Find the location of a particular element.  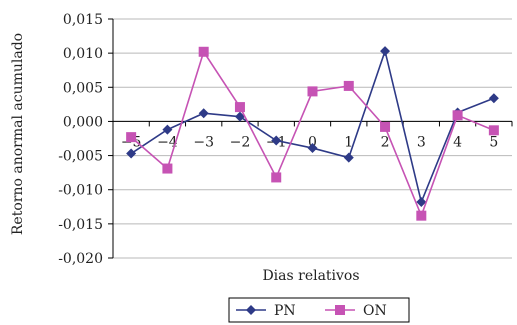

y-tick-label: 0,010 is located at coordinates (83, 54).